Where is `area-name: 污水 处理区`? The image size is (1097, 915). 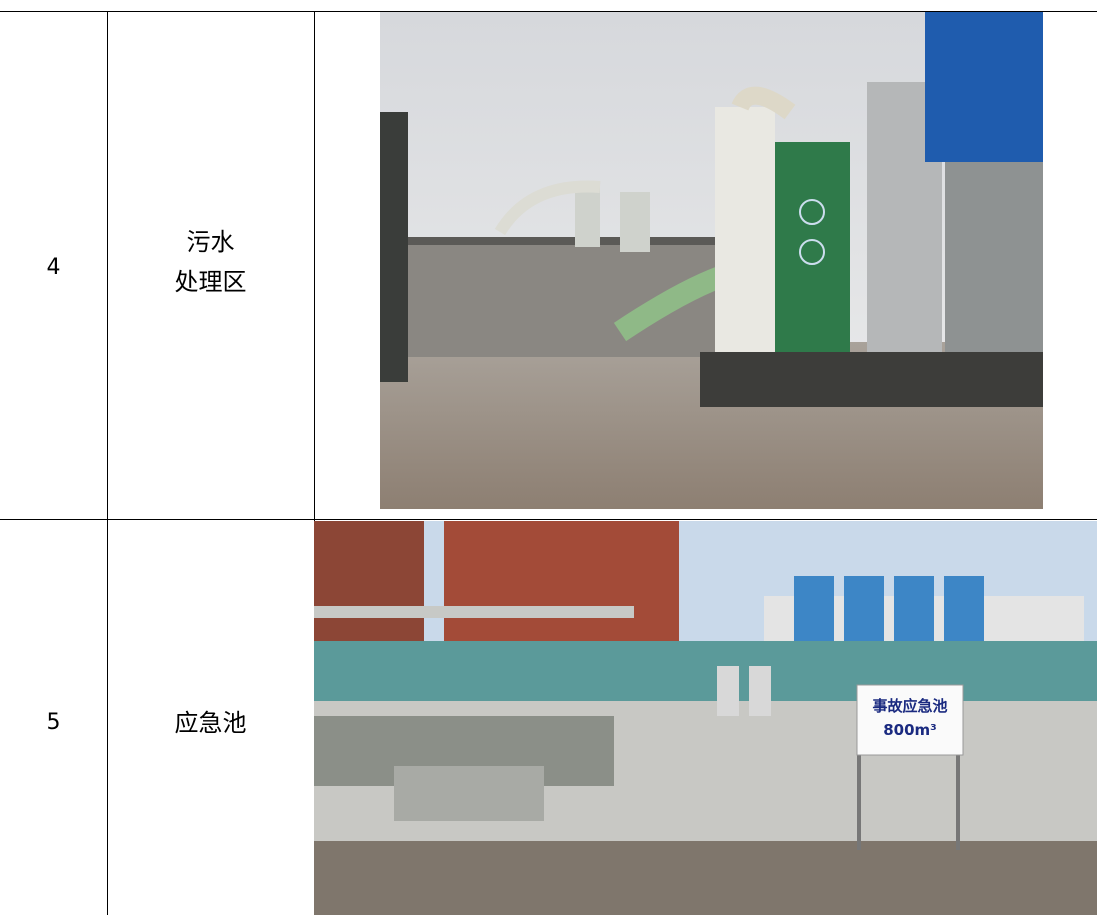 area-name: 污水 处理区 is located at coordinates (210, 262).